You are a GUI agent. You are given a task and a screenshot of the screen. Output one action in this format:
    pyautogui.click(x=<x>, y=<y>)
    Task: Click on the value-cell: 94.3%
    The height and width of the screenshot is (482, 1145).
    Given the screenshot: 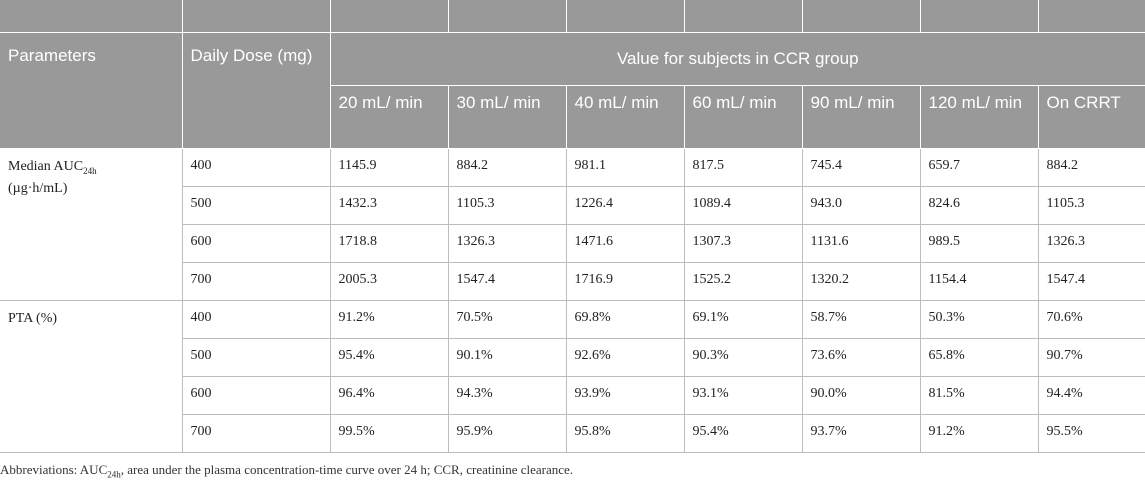 What is the action you would take?
    pyautogui.click(x=507, y=395)
    